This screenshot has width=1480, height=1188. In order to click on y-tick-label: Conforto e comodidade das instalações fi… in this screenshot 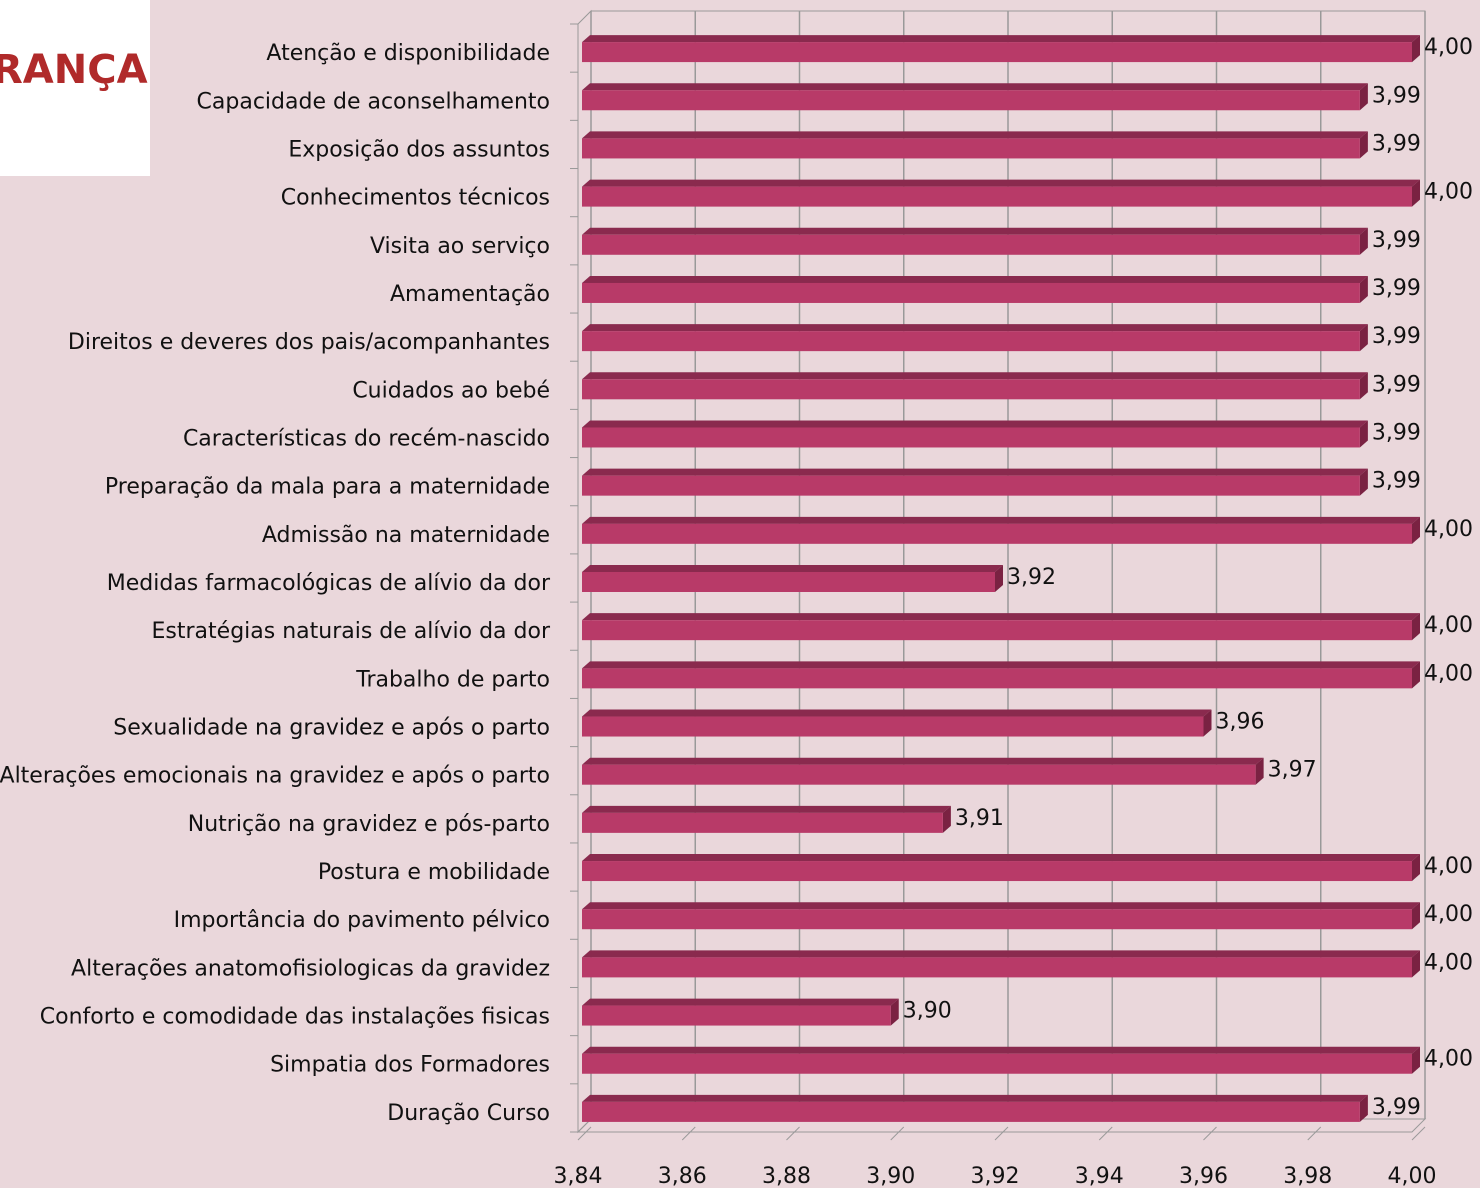, I will do `click(295, 1017)`.